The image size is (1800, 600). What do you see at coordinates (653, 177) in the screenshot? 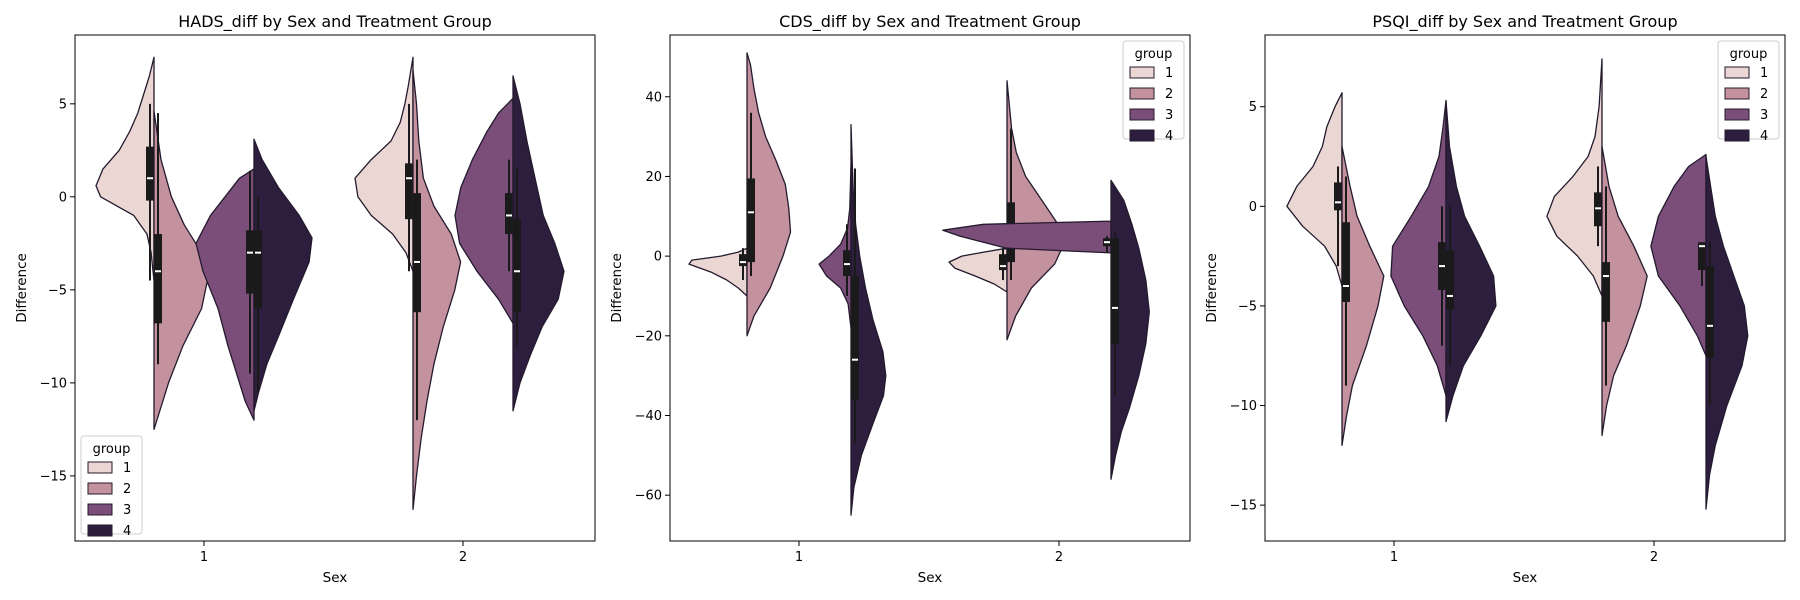
I see `y-tick-label: 20` at bounding box center [653, 177].